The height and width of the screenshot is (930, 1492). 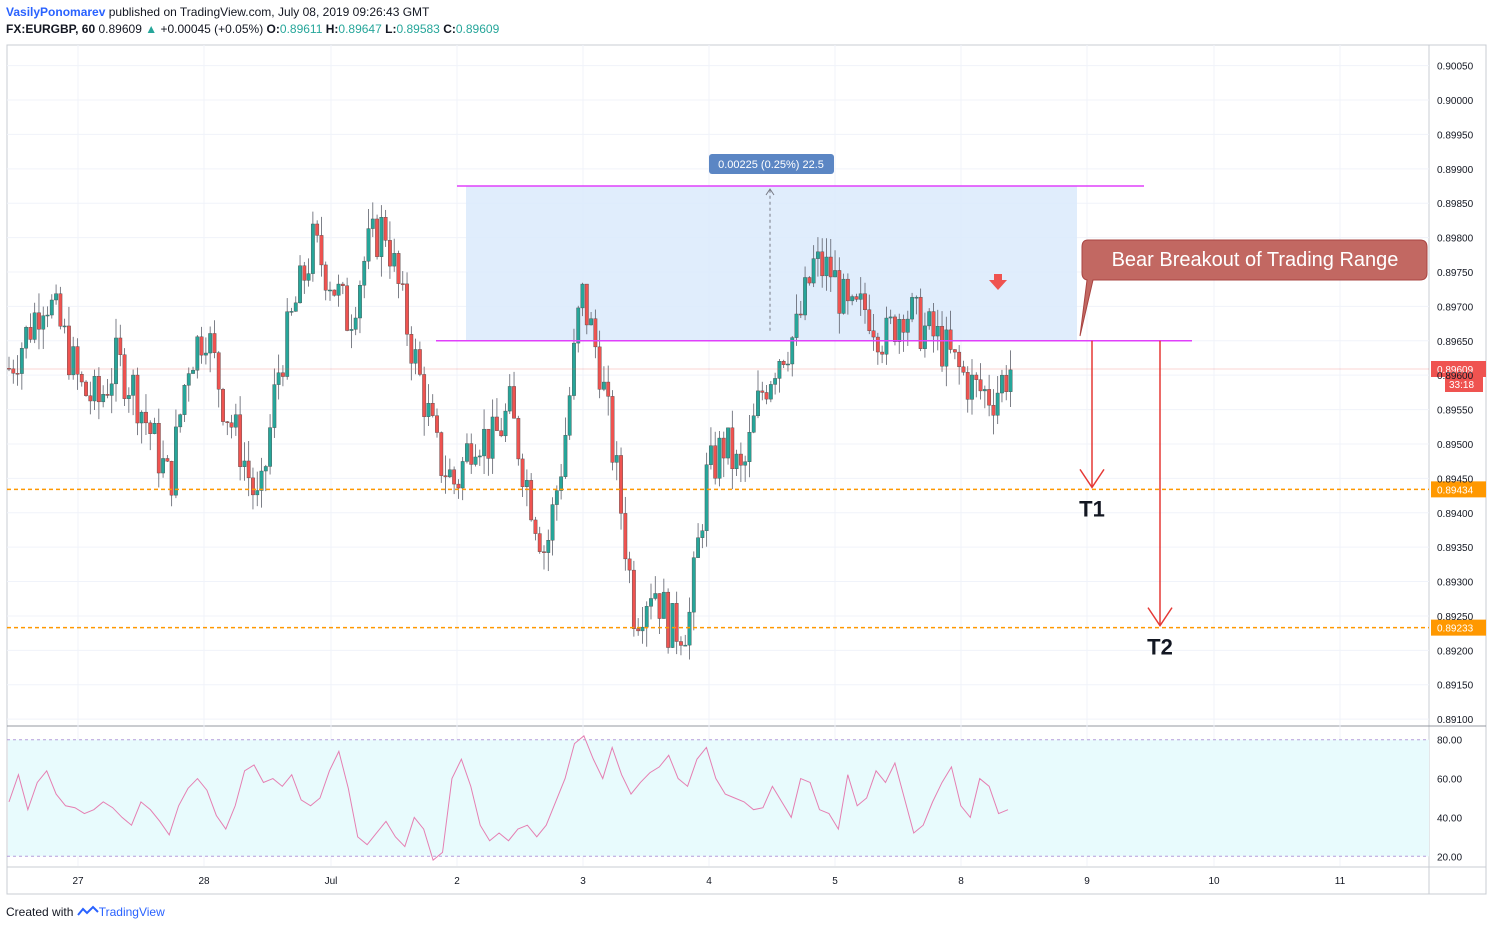 I want to click on rsi-line, so click(x=508, y=798).